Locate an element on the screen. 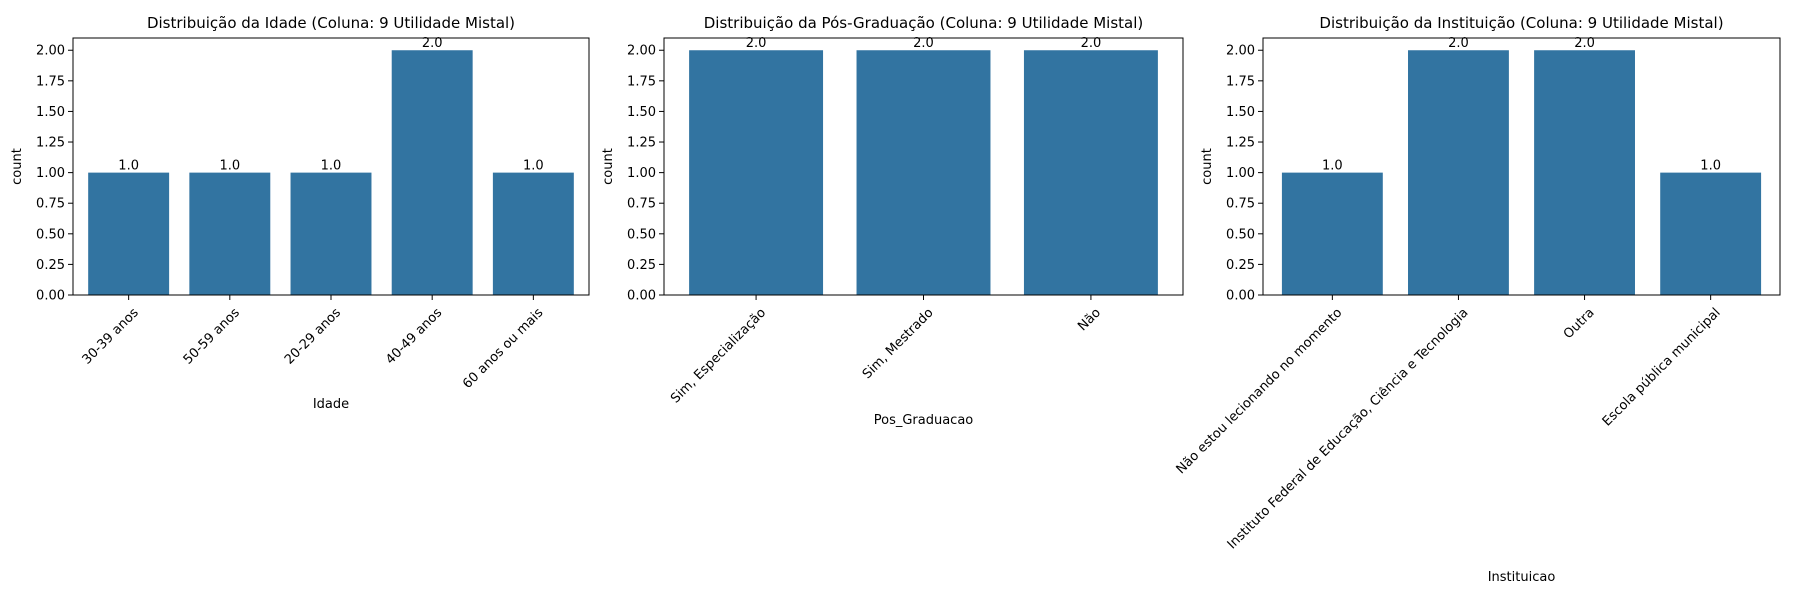 Image resolution: width=1800 pixels, height=600 pixels. x-tick-label: Outra is located at coordinates (1579, 323).